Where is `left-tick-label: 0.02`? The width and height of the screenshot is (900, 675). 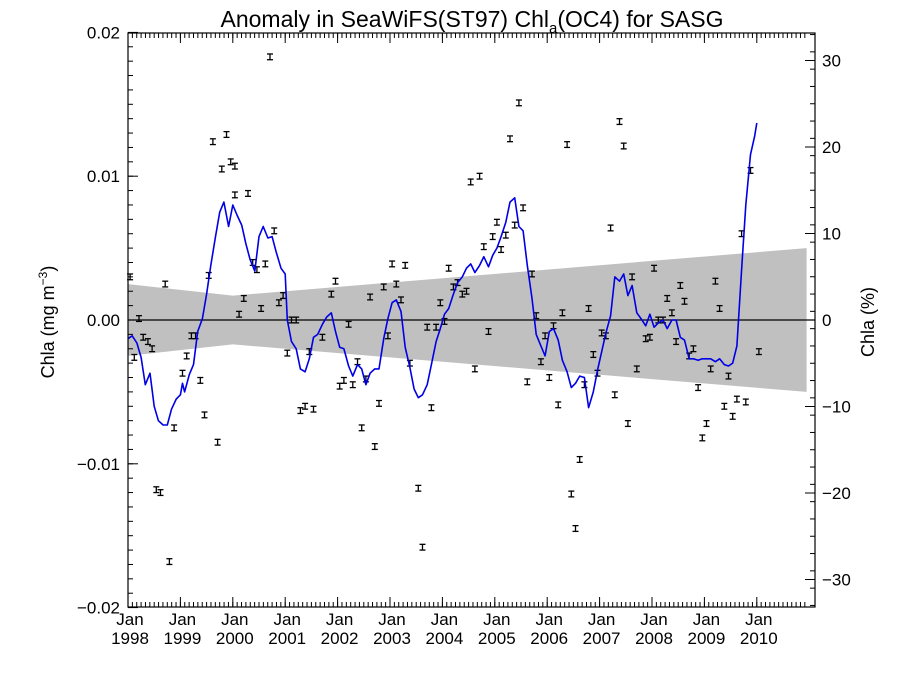 left-tick-label: 0.02 is located at coordinates (103, 32).